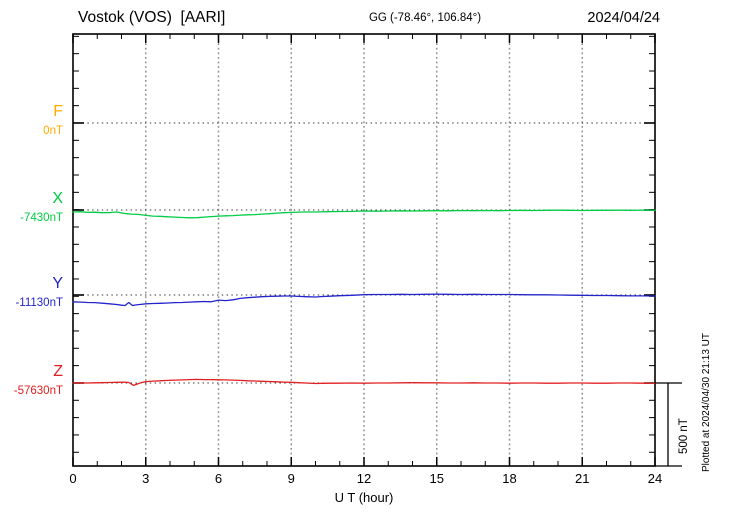 Image resolution: width=730 pixels, height=520 pixels. Describe the element at coordinates (218, 478) in the screenshot. I see `x-tick-label: 6` at that location.